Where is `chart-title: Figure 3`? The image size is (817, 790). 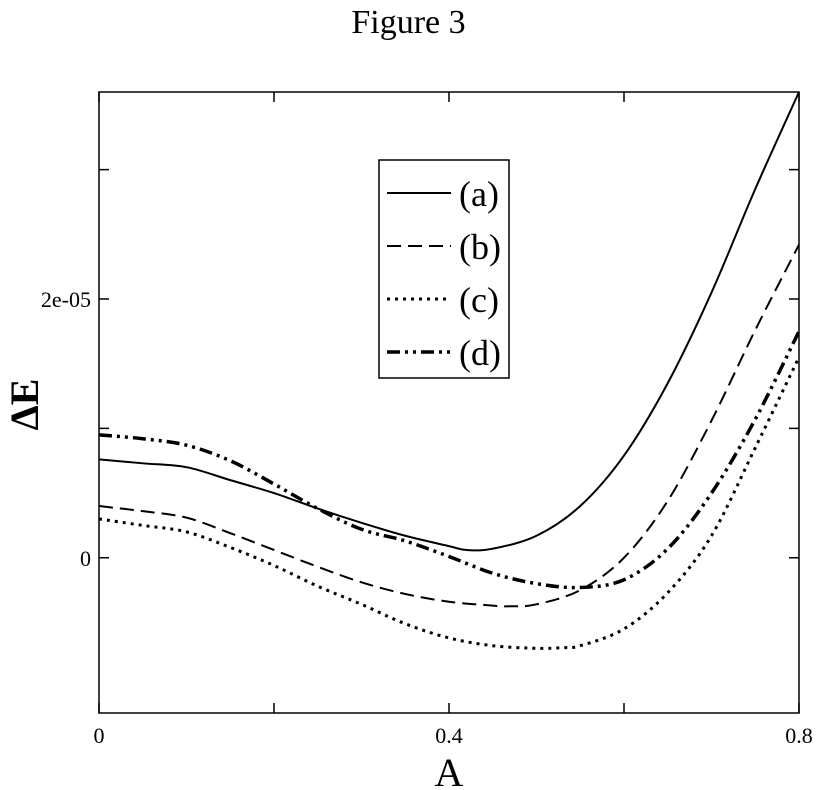
chart-title: Figure 3 is located at coordinates (408, 22).